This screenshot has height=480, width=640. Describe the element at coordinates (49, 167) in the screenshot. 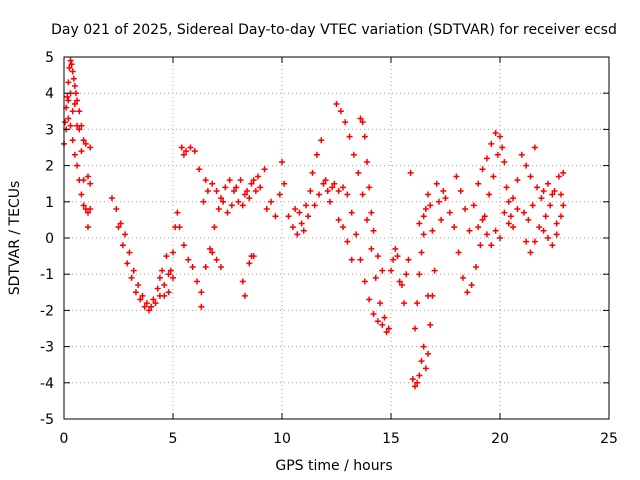

I see `y-tick-label: 2` at that location.